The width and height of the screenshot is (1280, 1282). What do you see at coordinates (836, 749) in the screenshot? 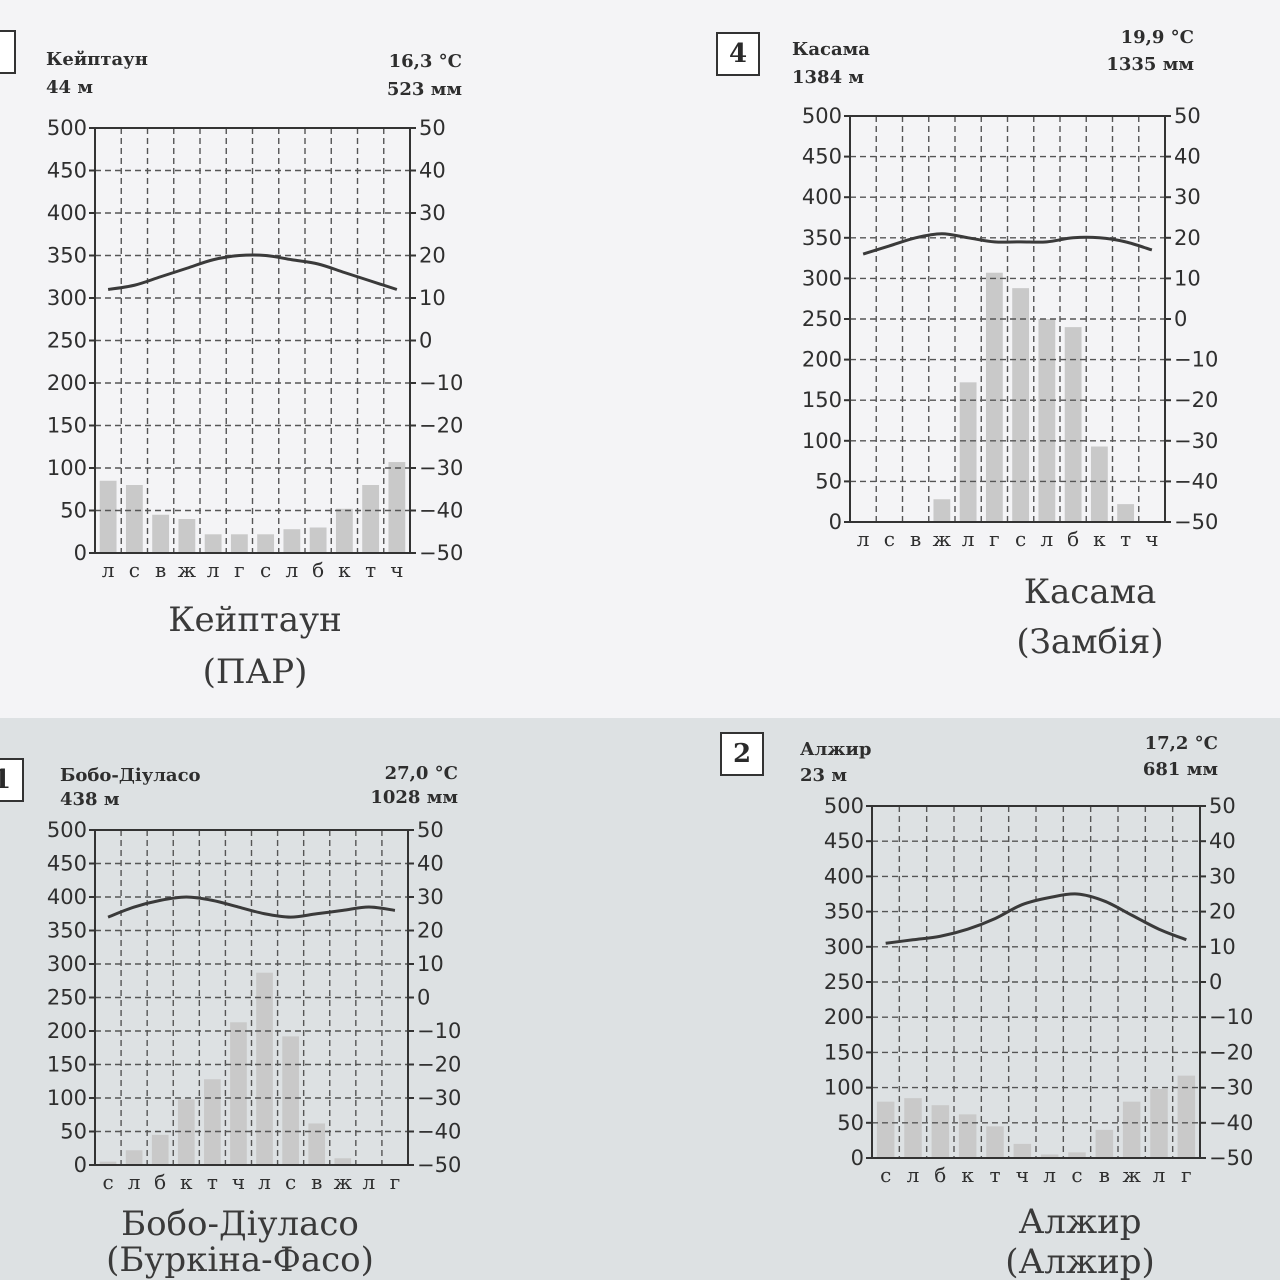
I see `station-name: Алжир` at bounding box center [836, 749].